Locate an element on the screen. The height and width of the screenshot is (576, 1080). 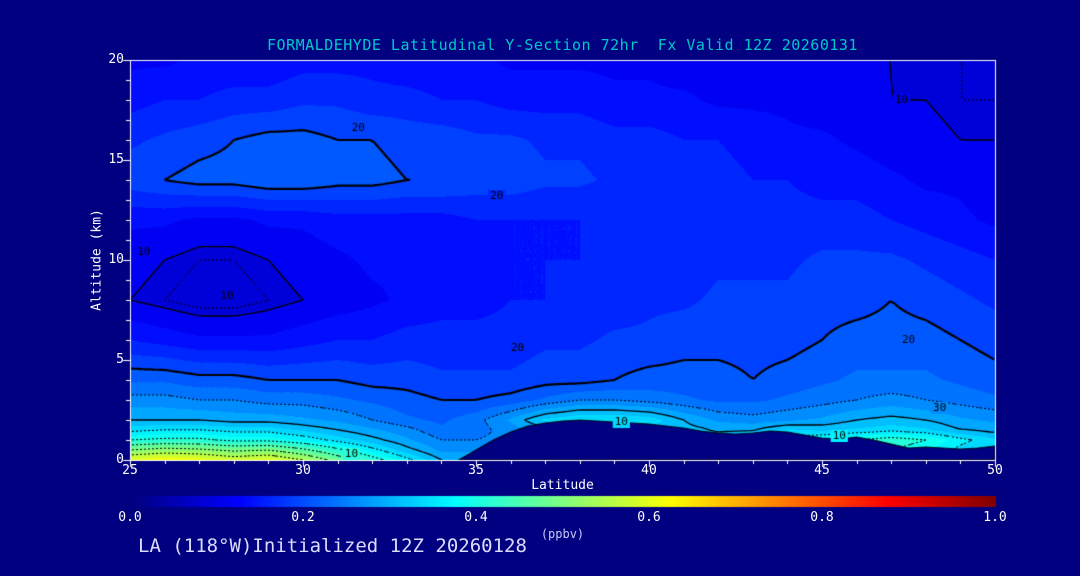
colorbar-tick-label: 1.0 is located at coordinates (995, 517).